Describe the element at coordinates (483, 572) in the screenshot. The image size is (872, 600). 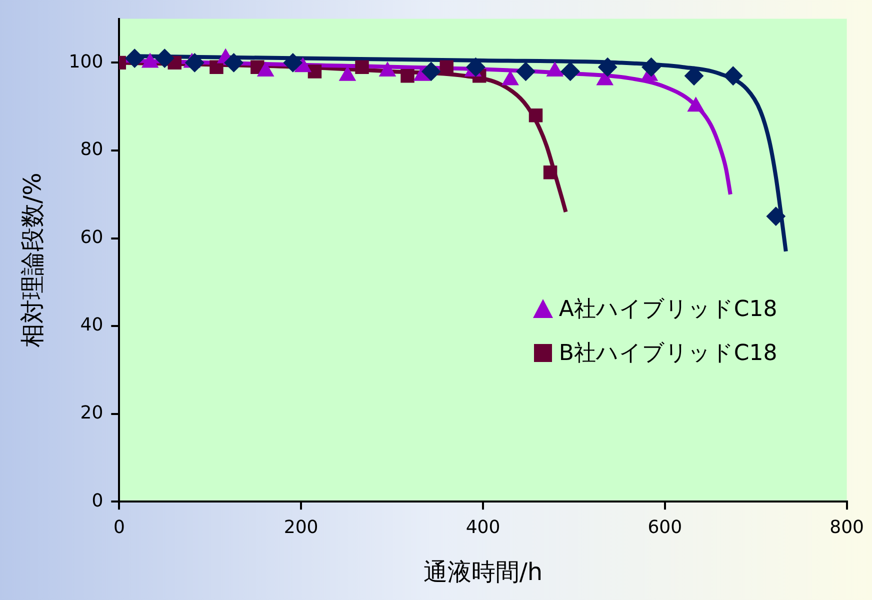
I see `x-axis-title: 通液時間/h` at that location.